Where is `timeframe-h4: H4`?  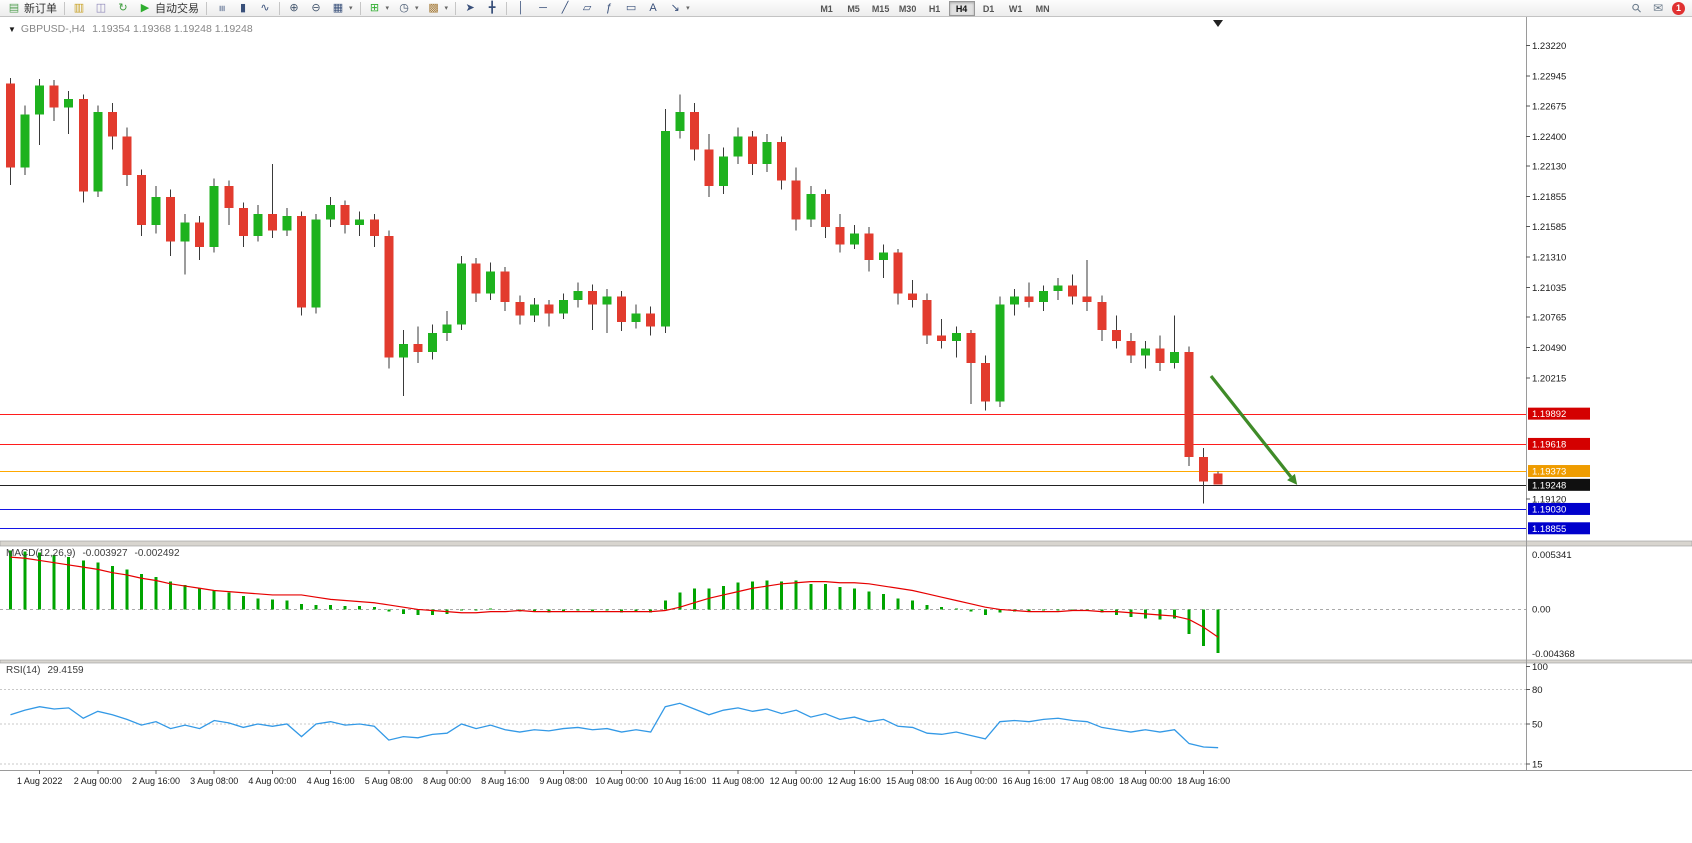
timeframe-h4: H4 is located at coordinates (961, 8).